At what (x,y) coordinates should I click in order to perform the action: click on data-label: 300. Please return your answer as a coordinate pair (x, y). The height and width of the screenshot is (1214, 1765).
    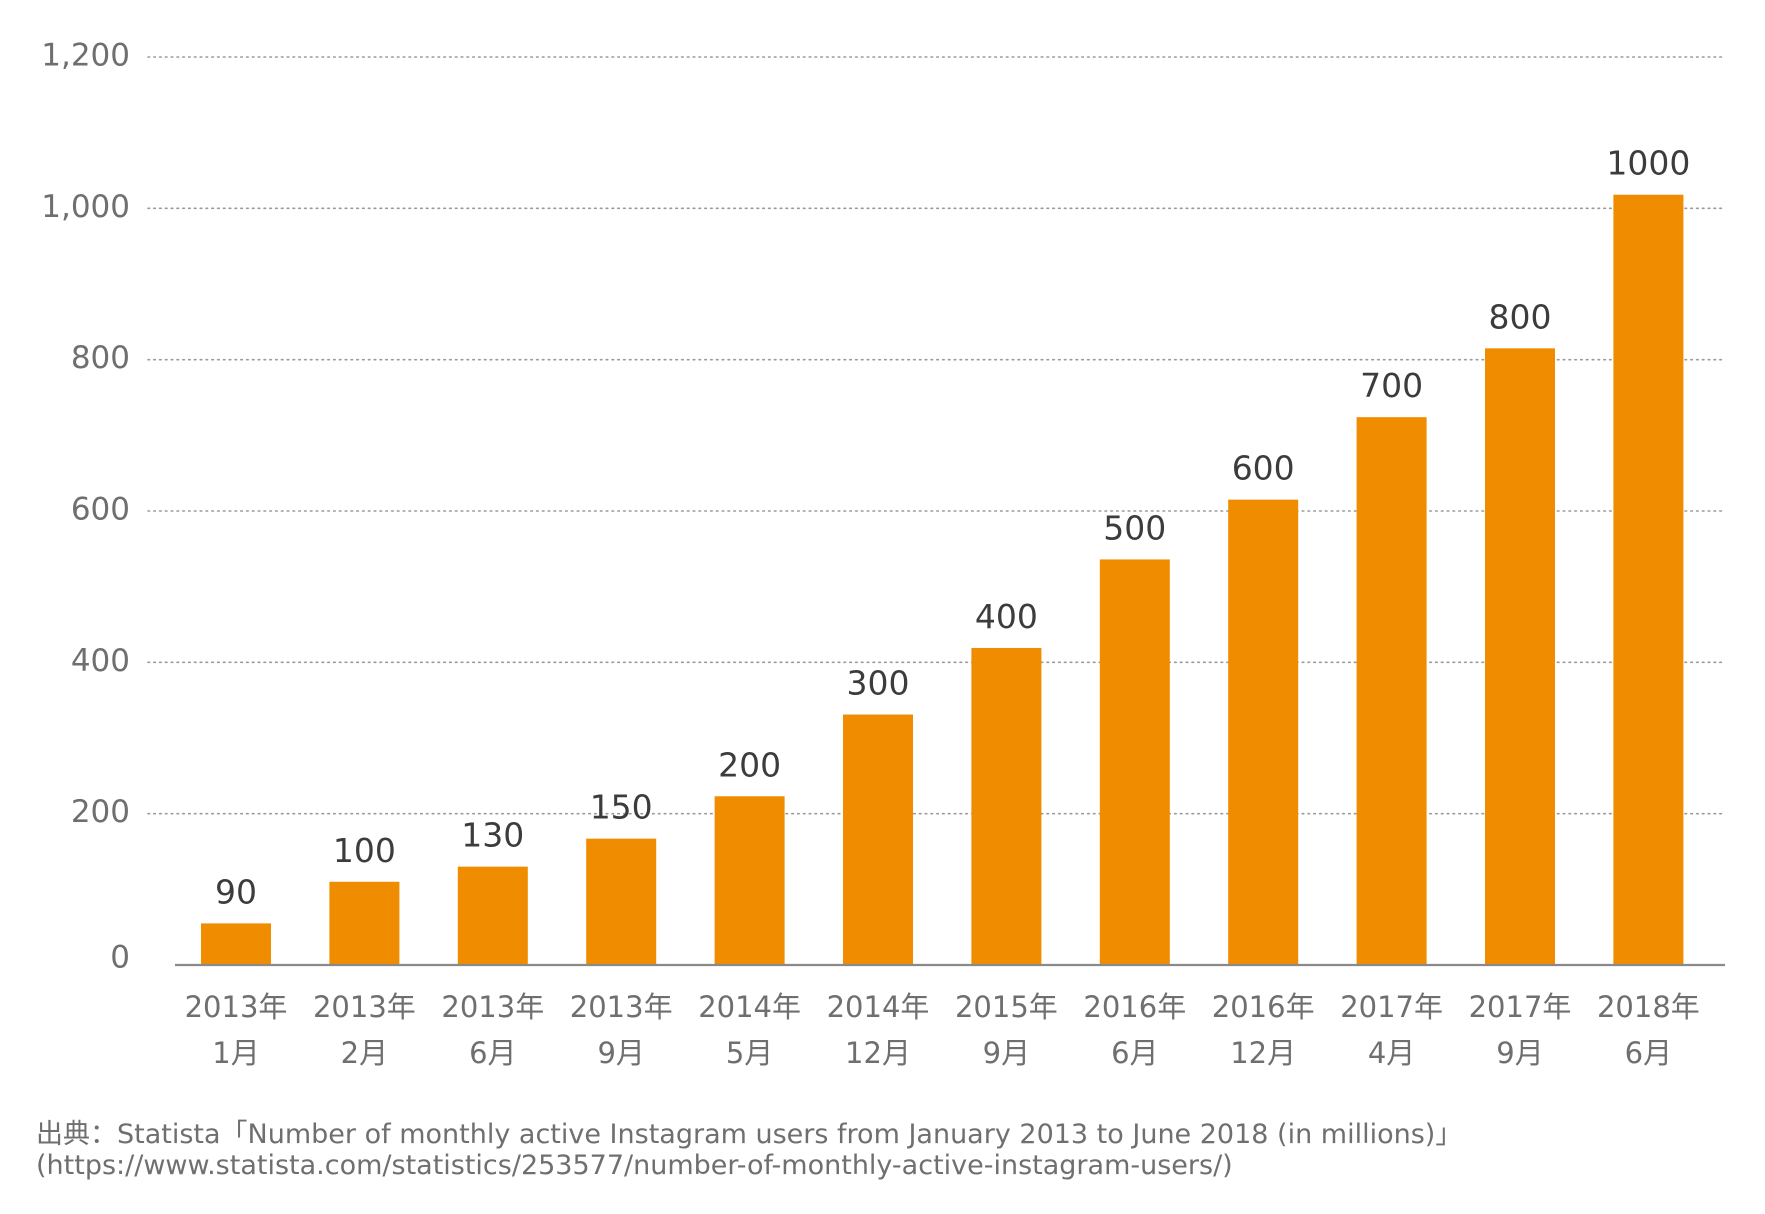
    Looking at the image, I should click on (878, 683).